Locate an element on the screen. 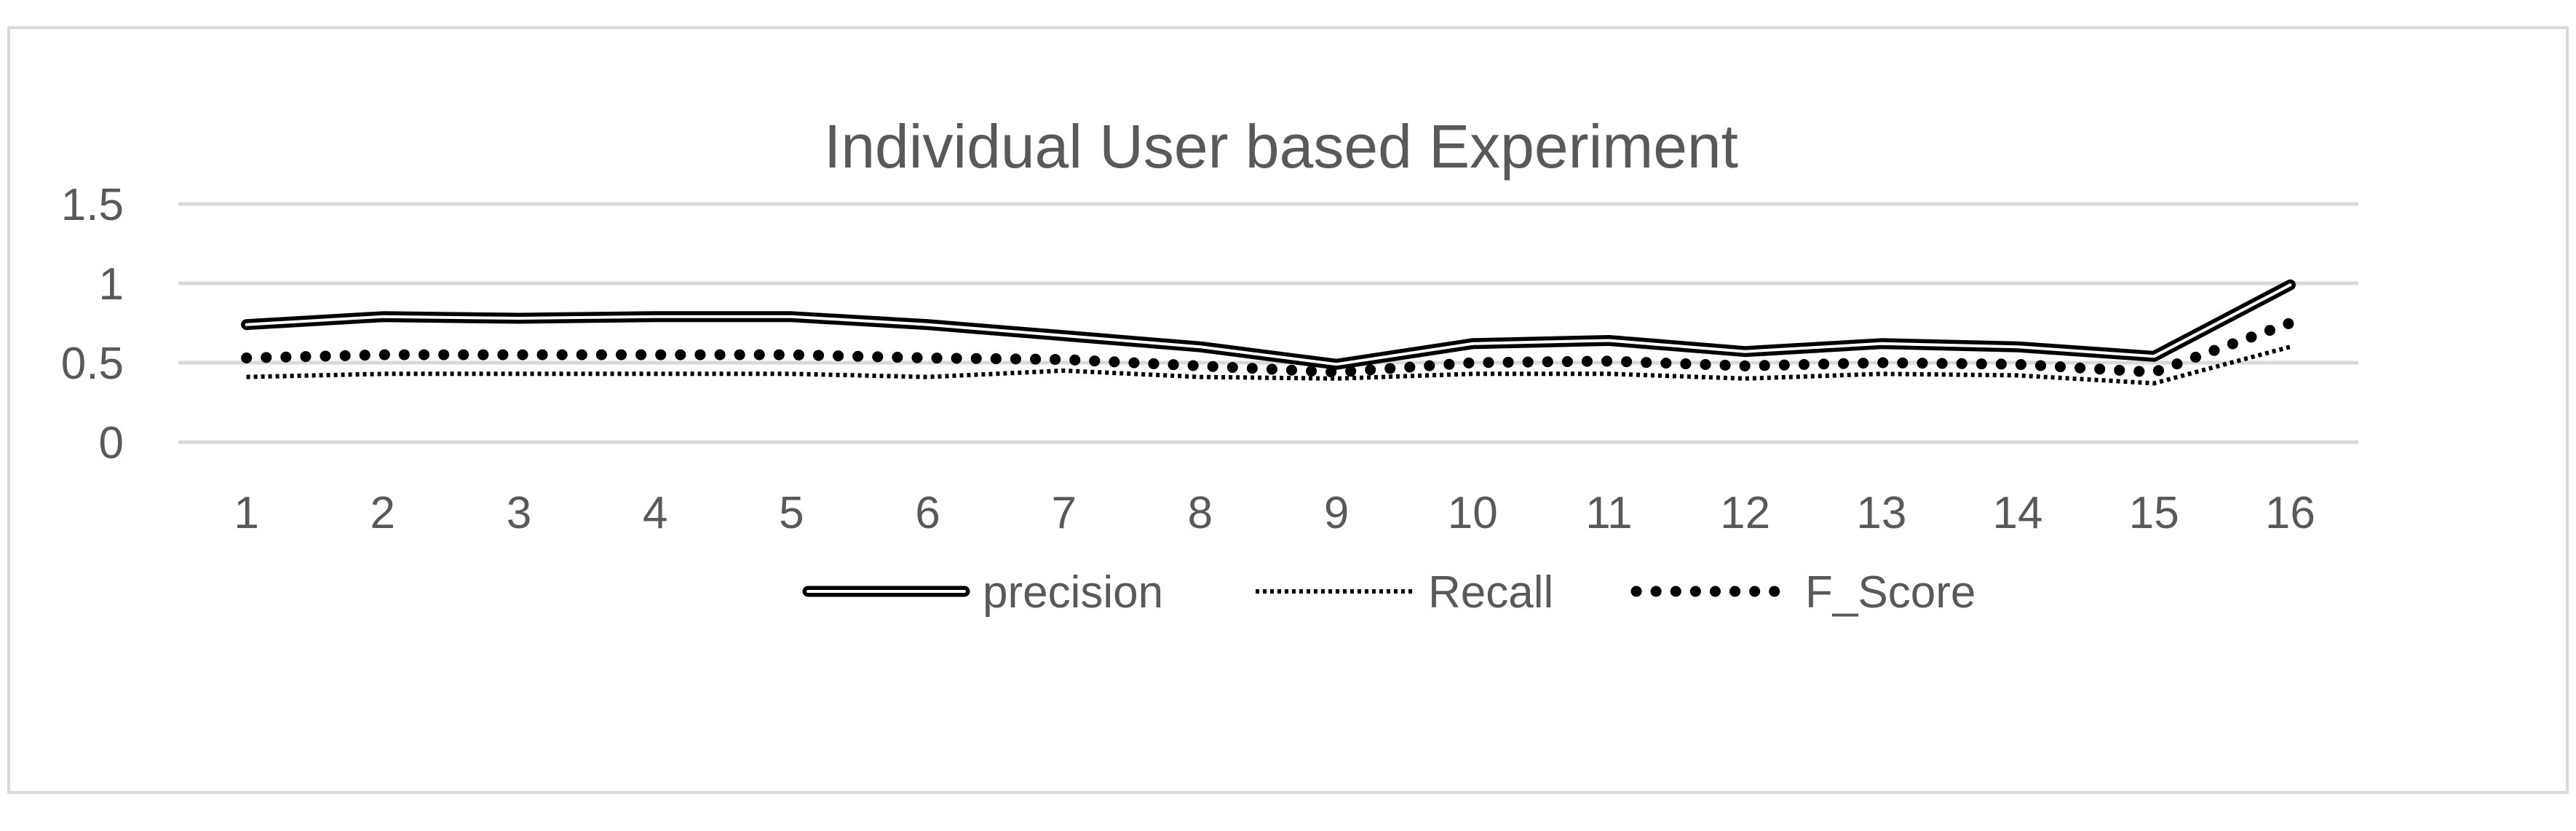 The height and width of the screenshot is (831, 2576). chart-title: Individual User based Experiment is located at coordinates (1281, 147).